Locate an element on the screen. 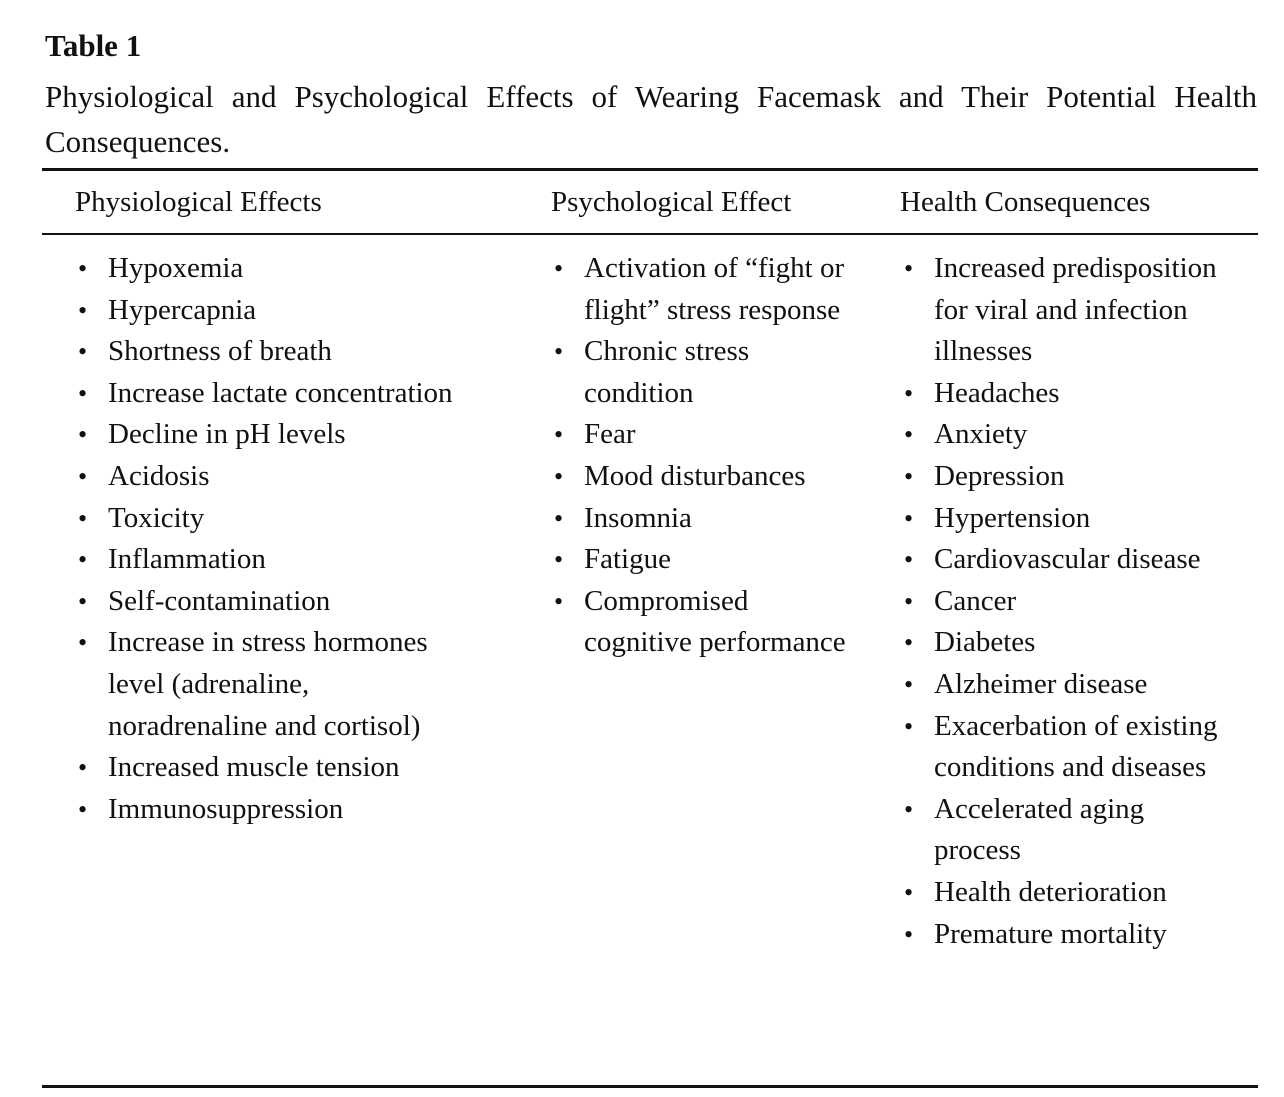 Image resolution: width=1284 pixels, height=1097 pixels. list-item: Depression is located at coordinates (1062, 477).